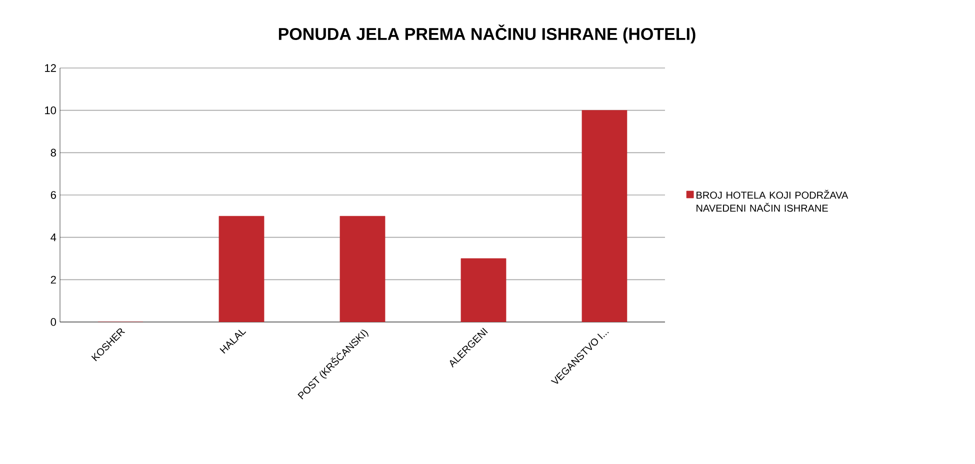  Describe the element at coordinates (53, 238) in the screenshot. I see `y-tick-label: 4` at that location.